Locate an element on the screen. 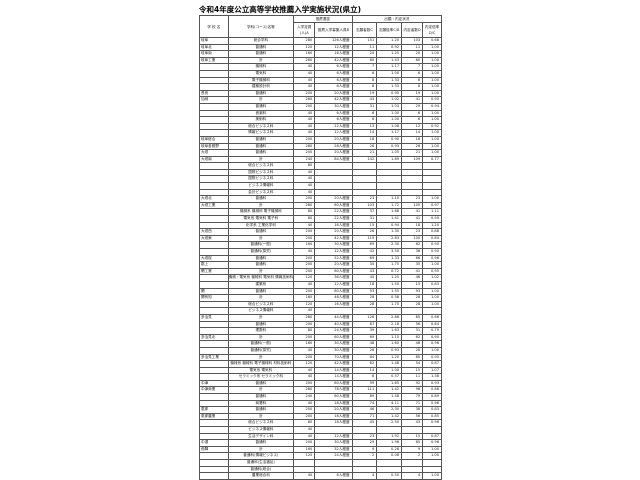 The image size is (640, 480). cell-applicants: 119 is located at coordinates (364, 238).